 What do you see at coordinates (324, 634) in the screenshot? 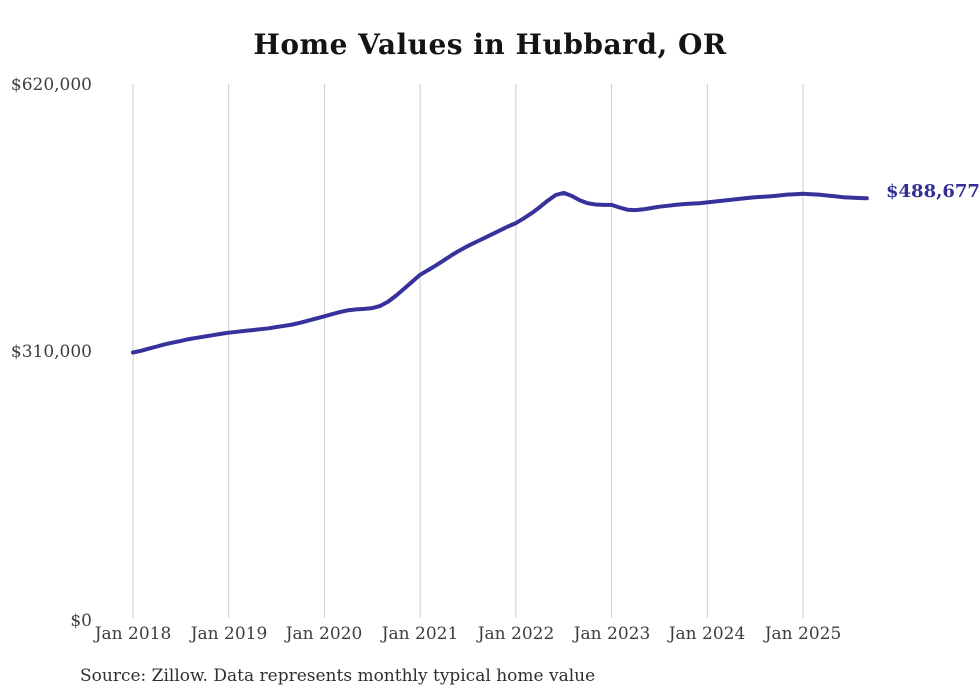
I see `x-axis-tick-label: Jan 2020` at bounding box center [324, 634].